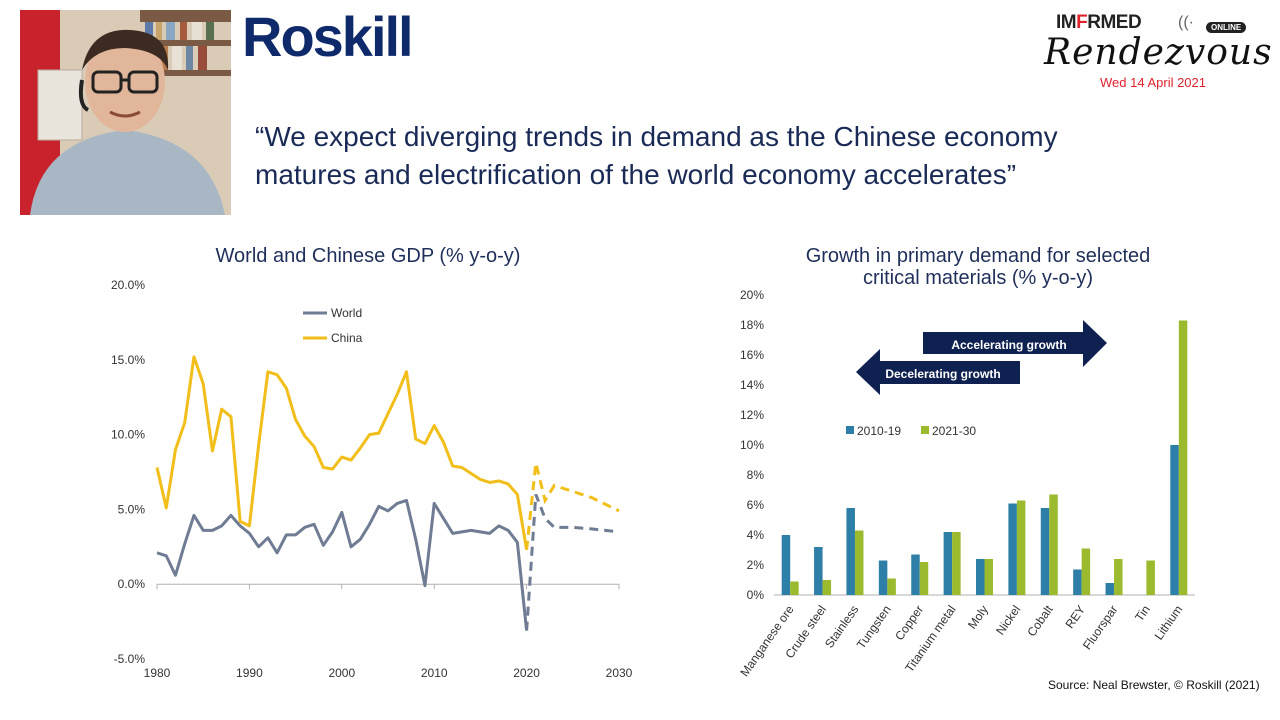 This screenshot has height=720, width=1280. What do you see at coordinates (347, 338) in the screenshot?
I see `gdp-legend-label: China` at bounding box center [347, 338].